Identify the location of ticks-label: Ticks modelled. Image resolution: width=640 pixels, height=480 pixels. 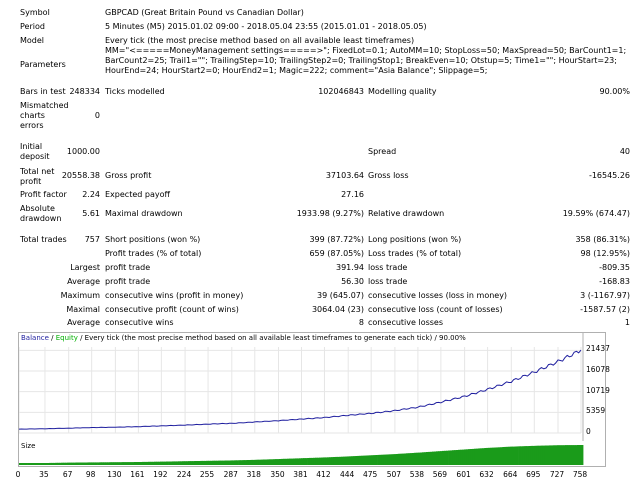
(135, 91).